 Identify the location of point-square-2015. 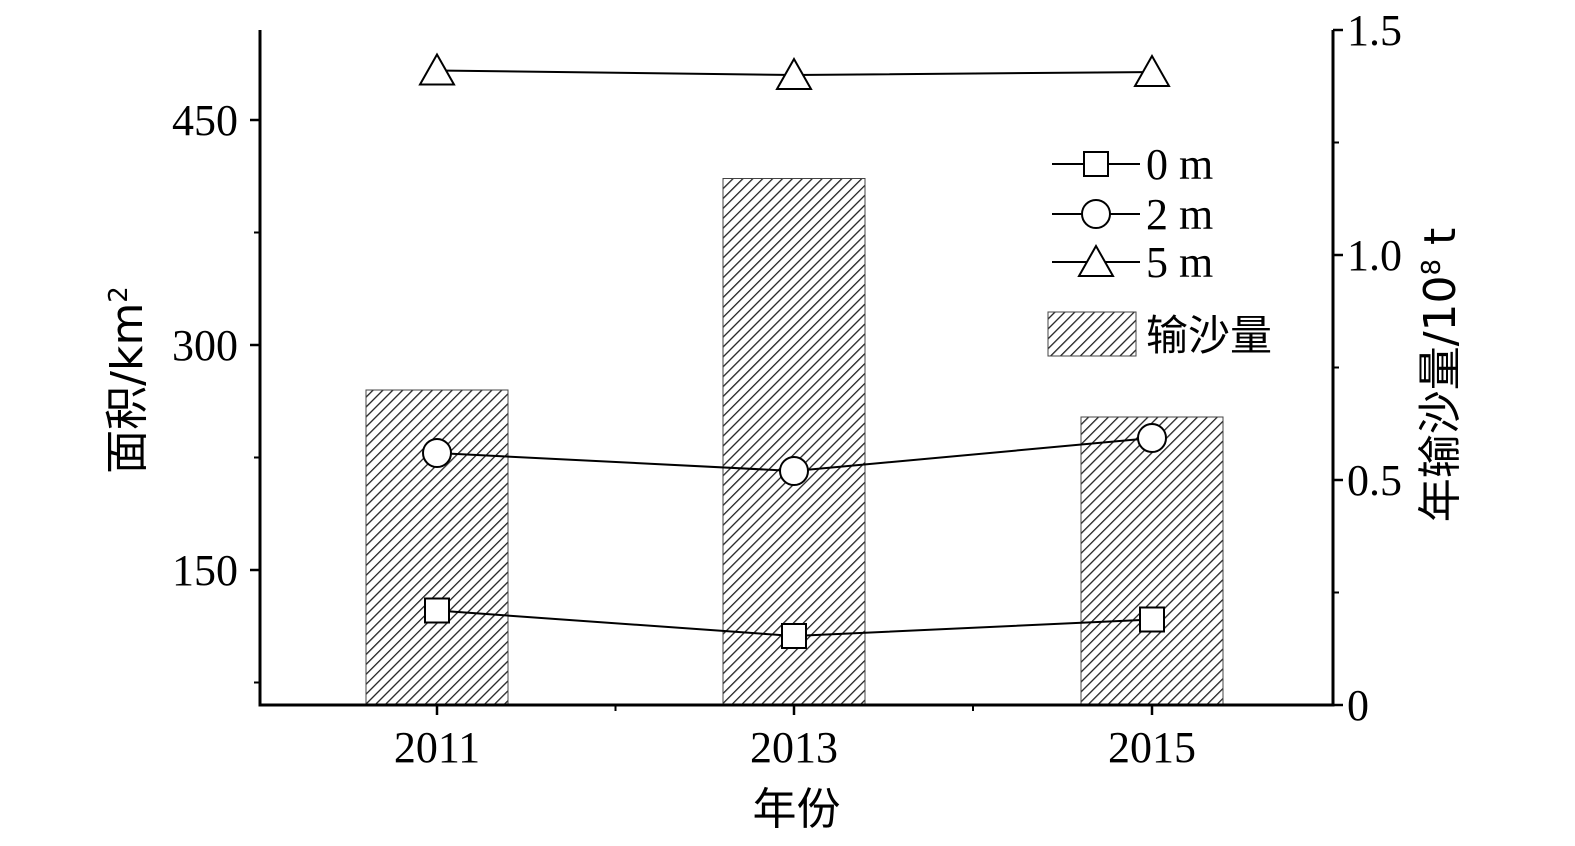
(1152, 619).